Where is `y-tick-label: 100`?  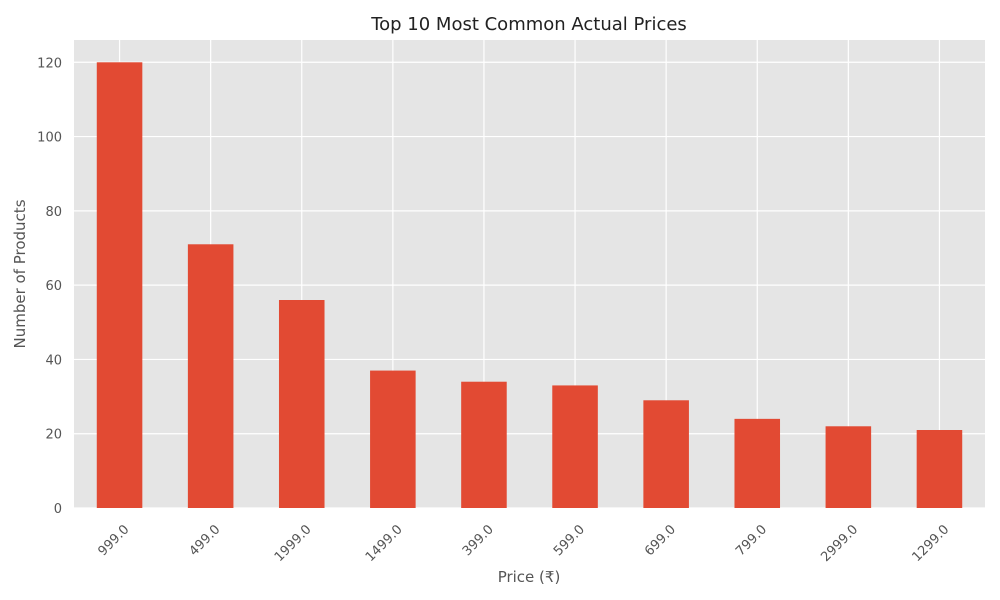
y-tick-label: 100 is located at coordinates (49, 138).